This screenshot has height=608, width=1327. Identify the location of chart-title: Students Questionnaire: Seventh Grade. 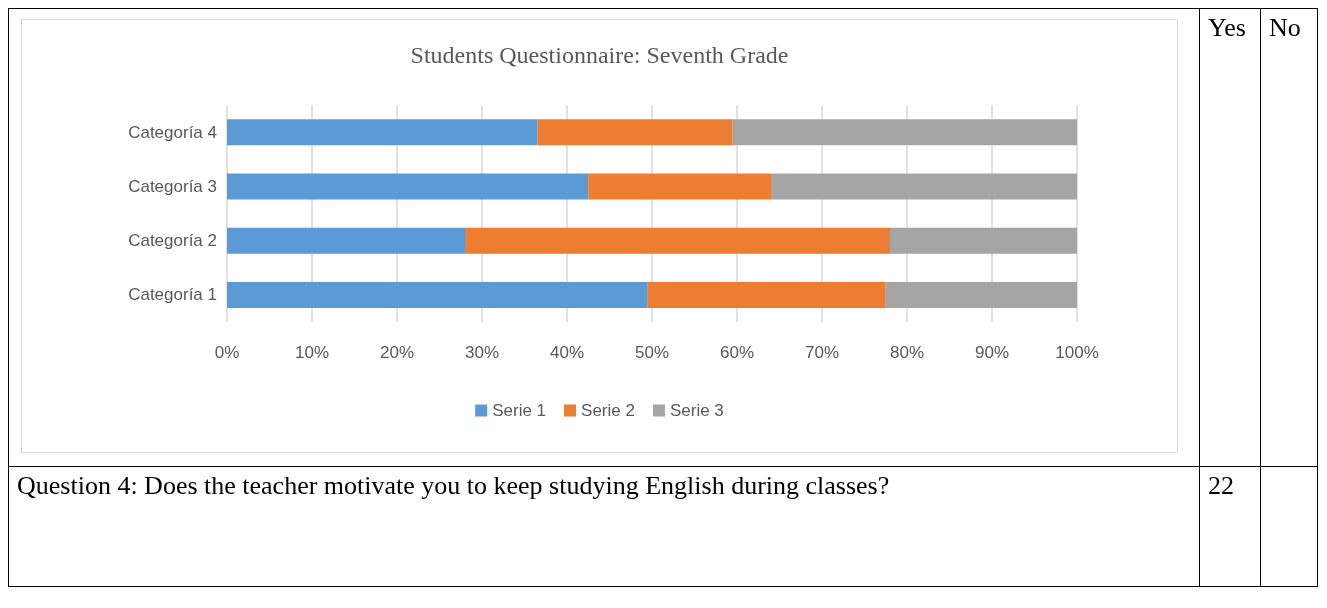
(599, 55).